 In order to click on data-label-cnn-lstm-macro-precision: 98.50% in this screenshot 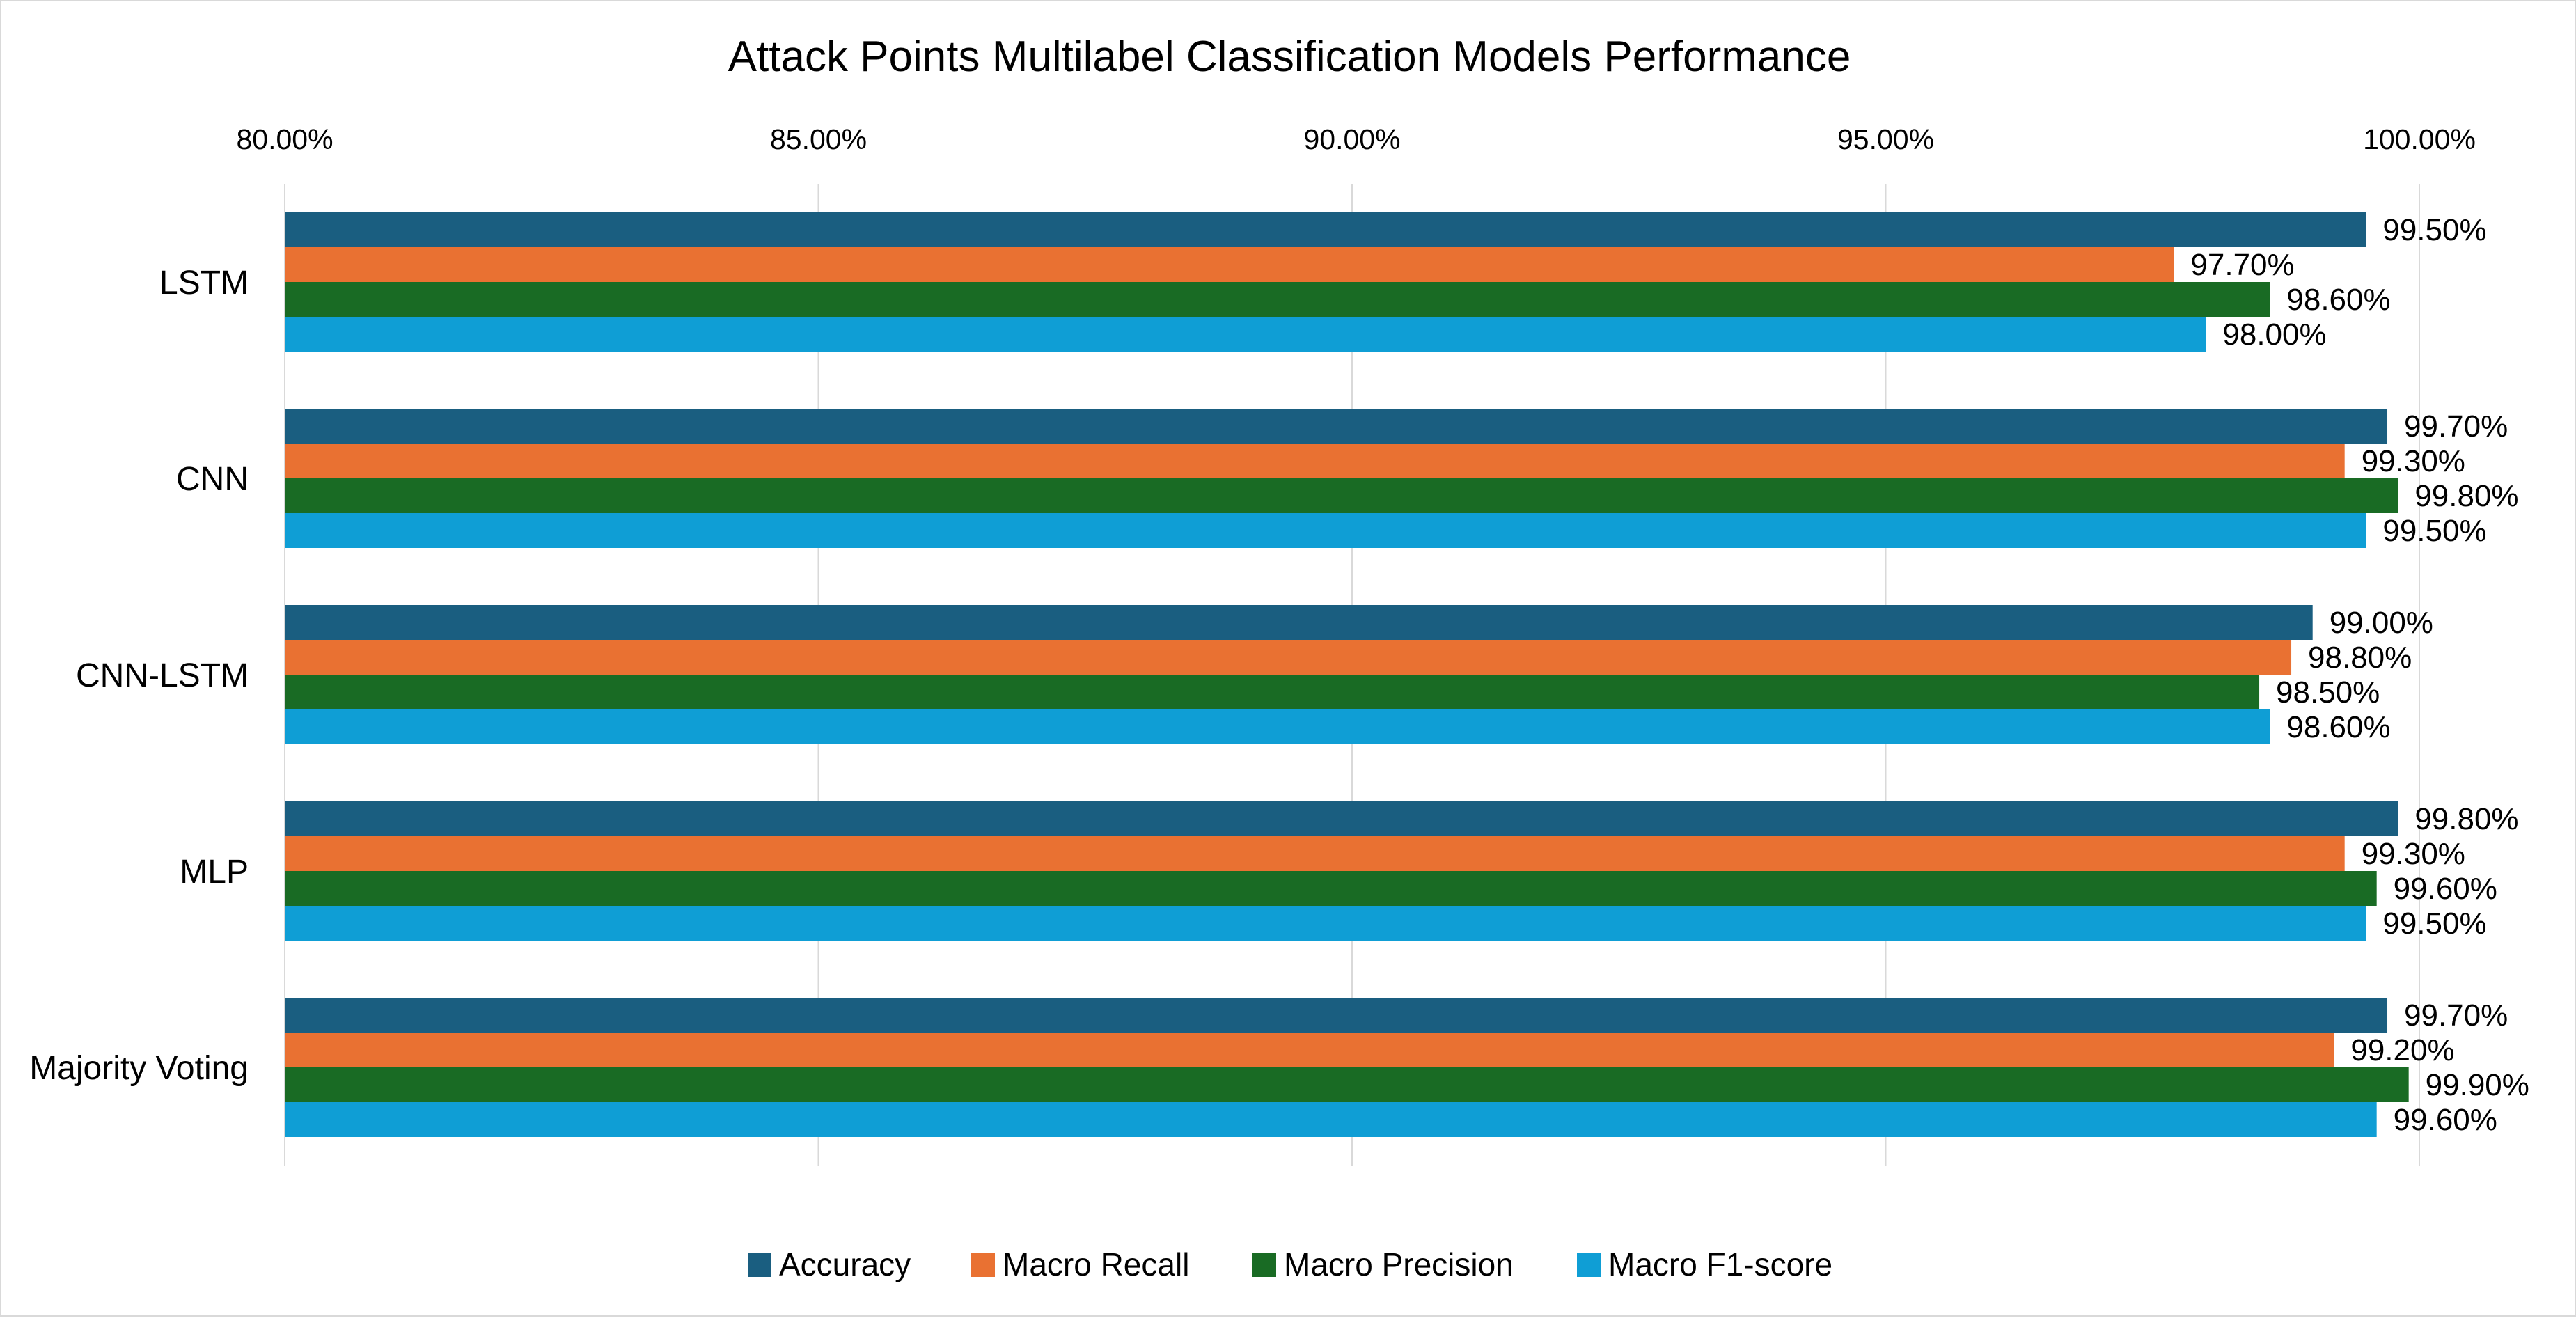, I will do `click(2328, 692)`.